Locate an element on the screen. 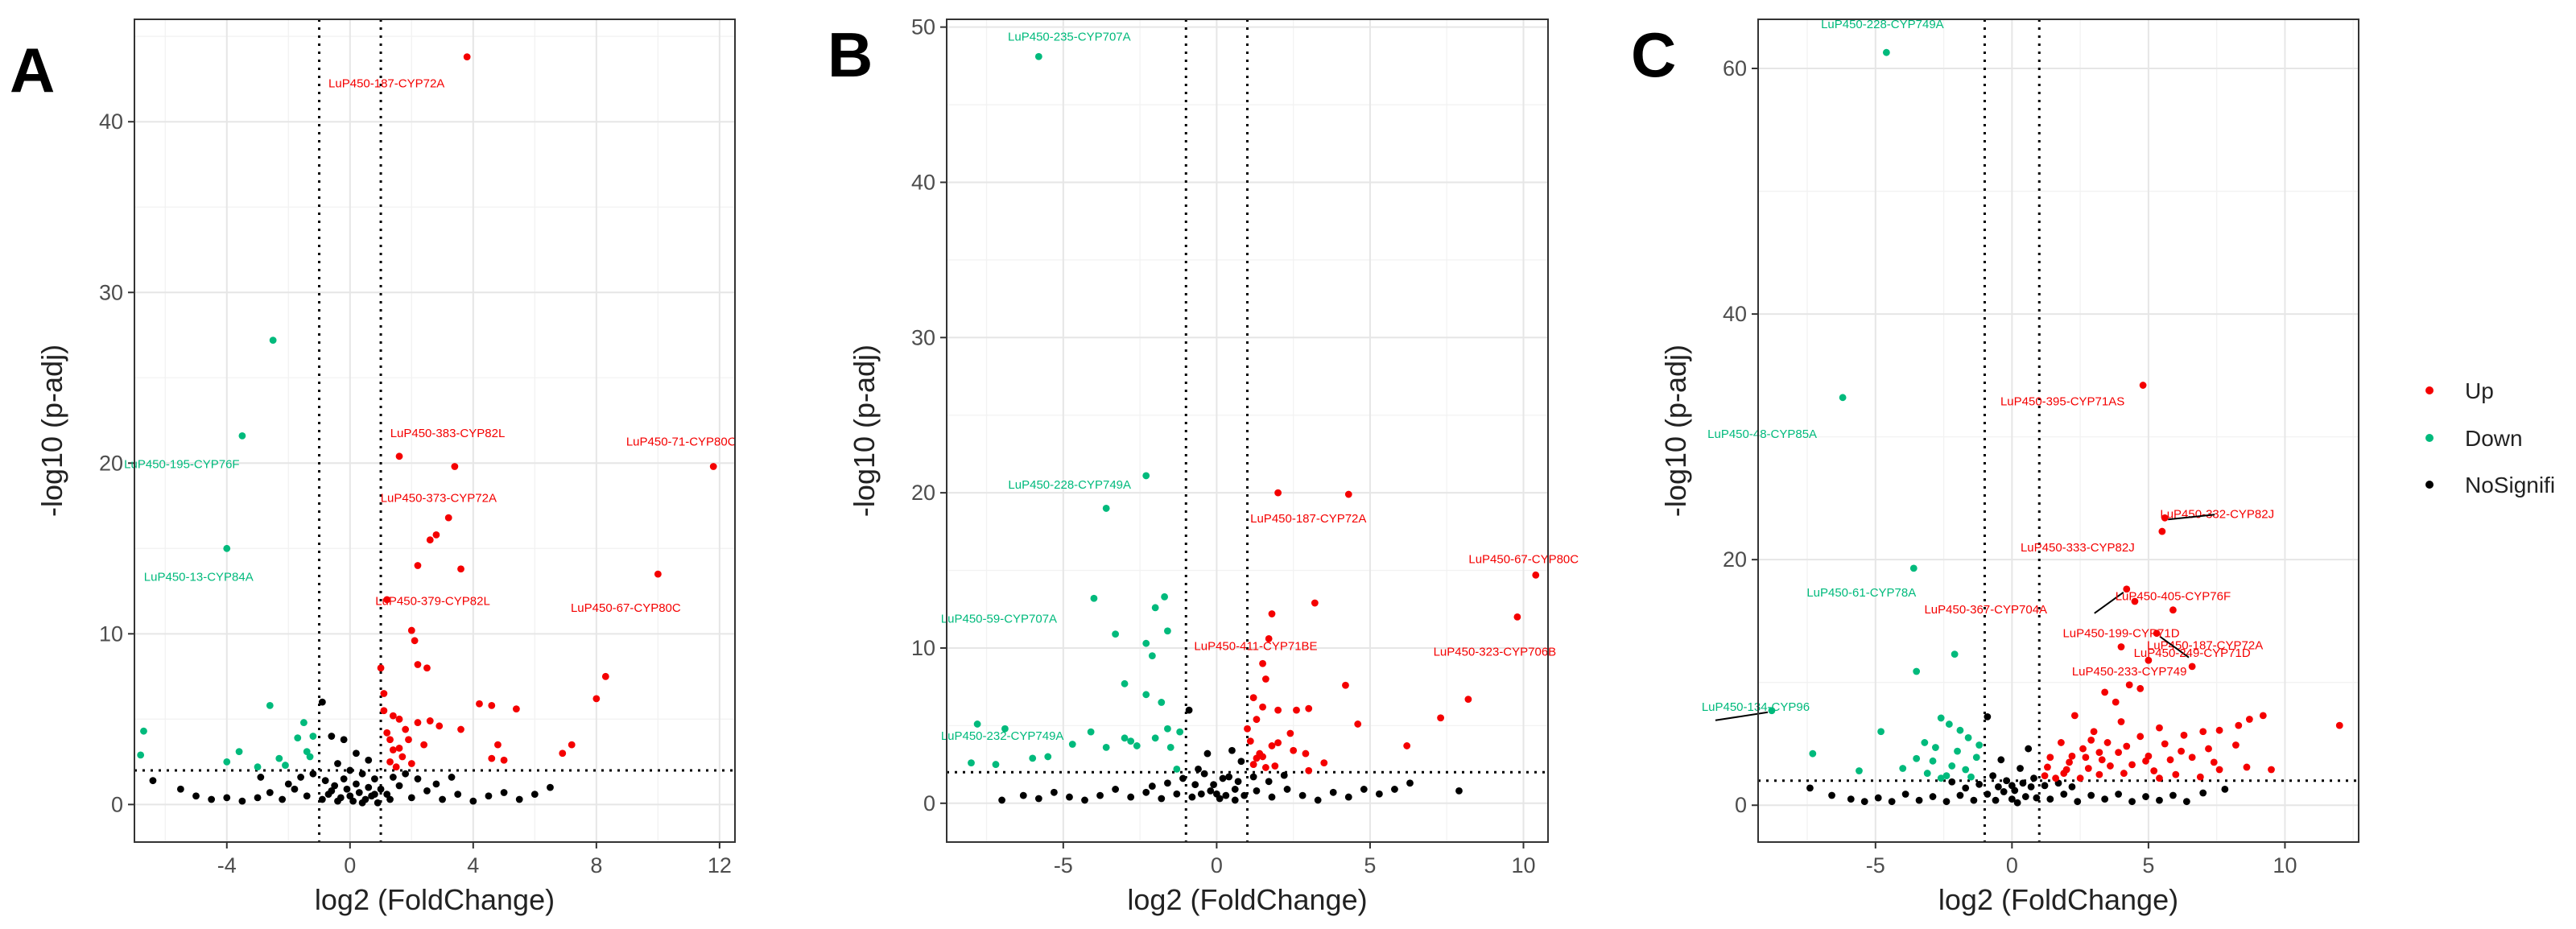 Image resolution: width=2576 pixels, height=929 pixels. gene-annotation: LuP450-48-CYP85A is located at coordinates (1762, 434).